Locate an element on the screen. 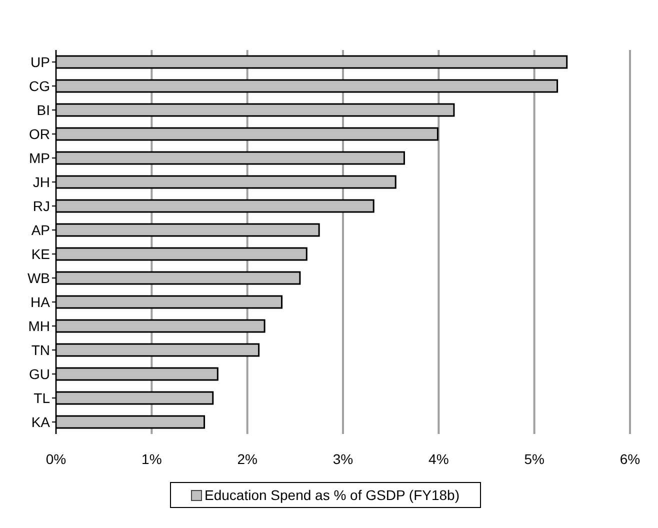 The image size is (658, 528). y-tick-label: TN is located at coordinates (40, 350).